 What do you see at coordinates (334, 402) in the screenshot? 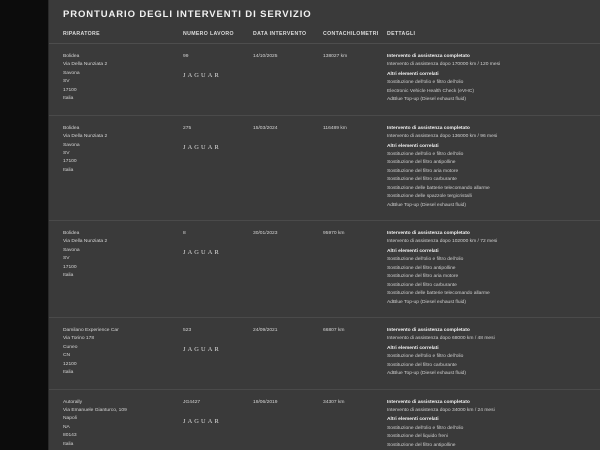
I see `odometer-value: 34307 km` at bounding box center [334, 402].